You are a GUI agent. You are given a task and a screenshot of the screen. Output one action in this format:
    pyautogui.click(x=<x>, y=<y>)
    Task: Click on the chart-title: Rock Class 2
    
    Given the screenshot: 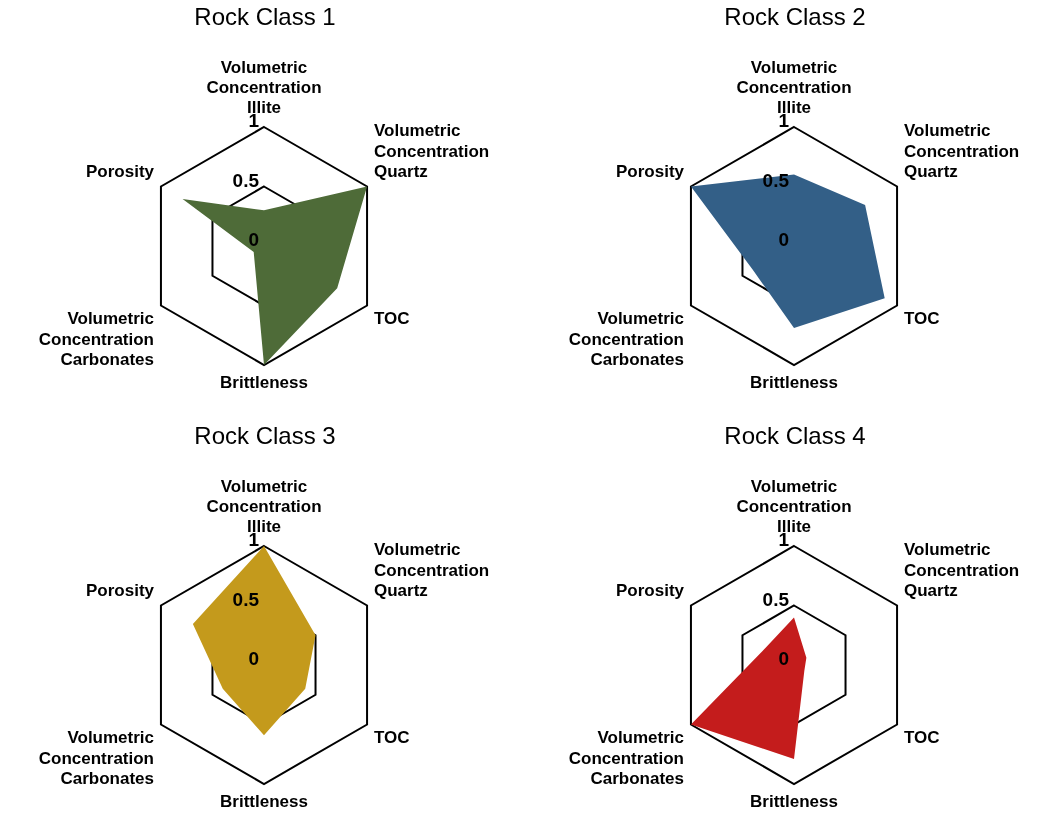 What is the action you would take?
    pyautogui.click(x=795, y=17)
    